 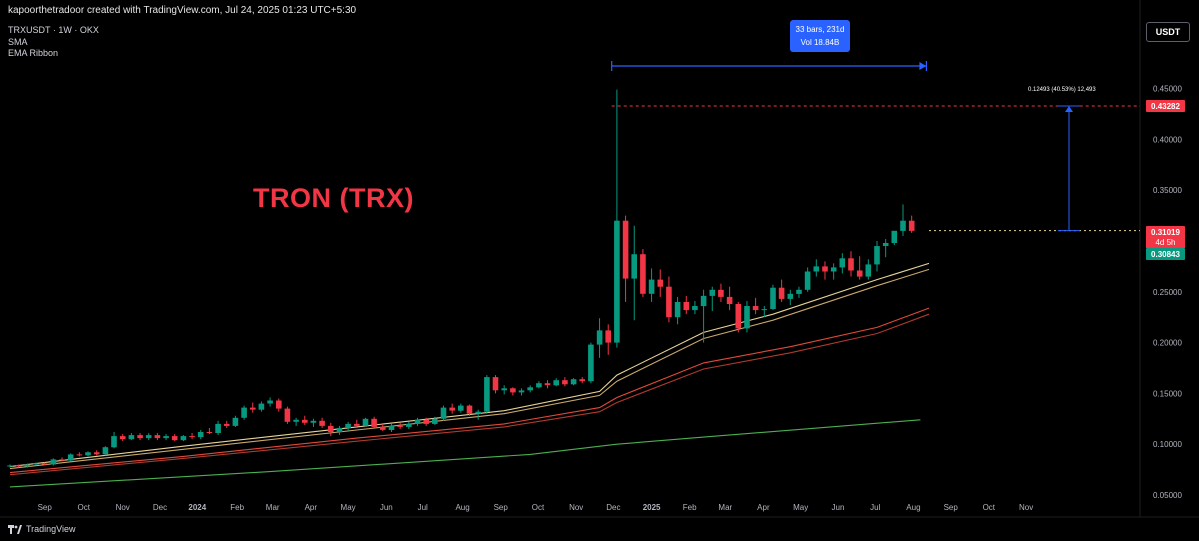 I want to click on x-tick-label: 2024, so click(x=197, y=507).